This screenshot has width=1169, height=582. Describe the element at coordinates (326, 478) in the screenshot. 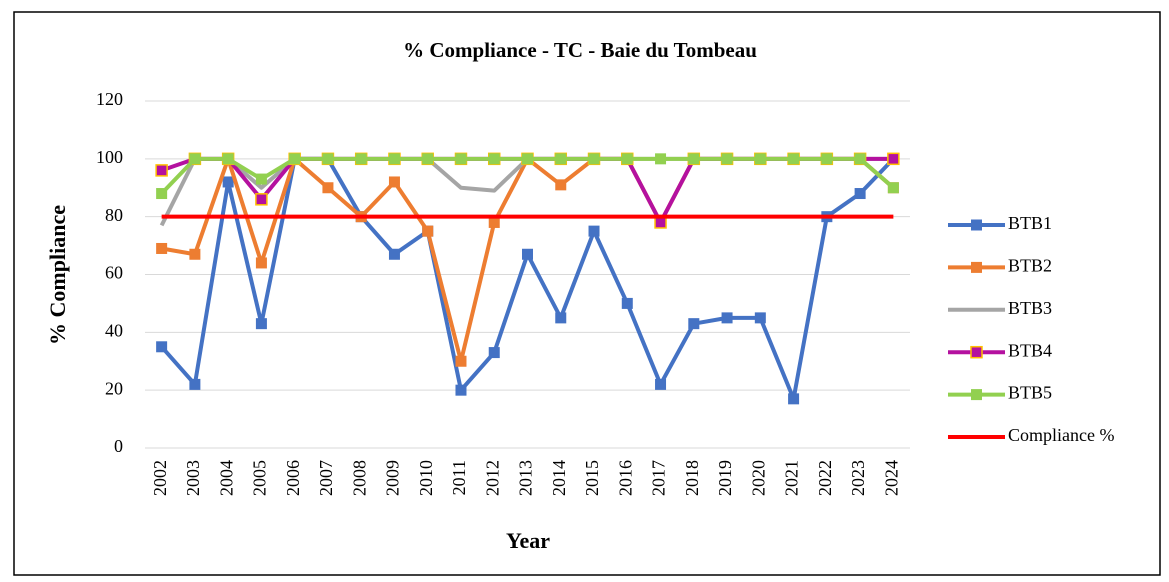

I see `x-tick-label: 2007` at that location.